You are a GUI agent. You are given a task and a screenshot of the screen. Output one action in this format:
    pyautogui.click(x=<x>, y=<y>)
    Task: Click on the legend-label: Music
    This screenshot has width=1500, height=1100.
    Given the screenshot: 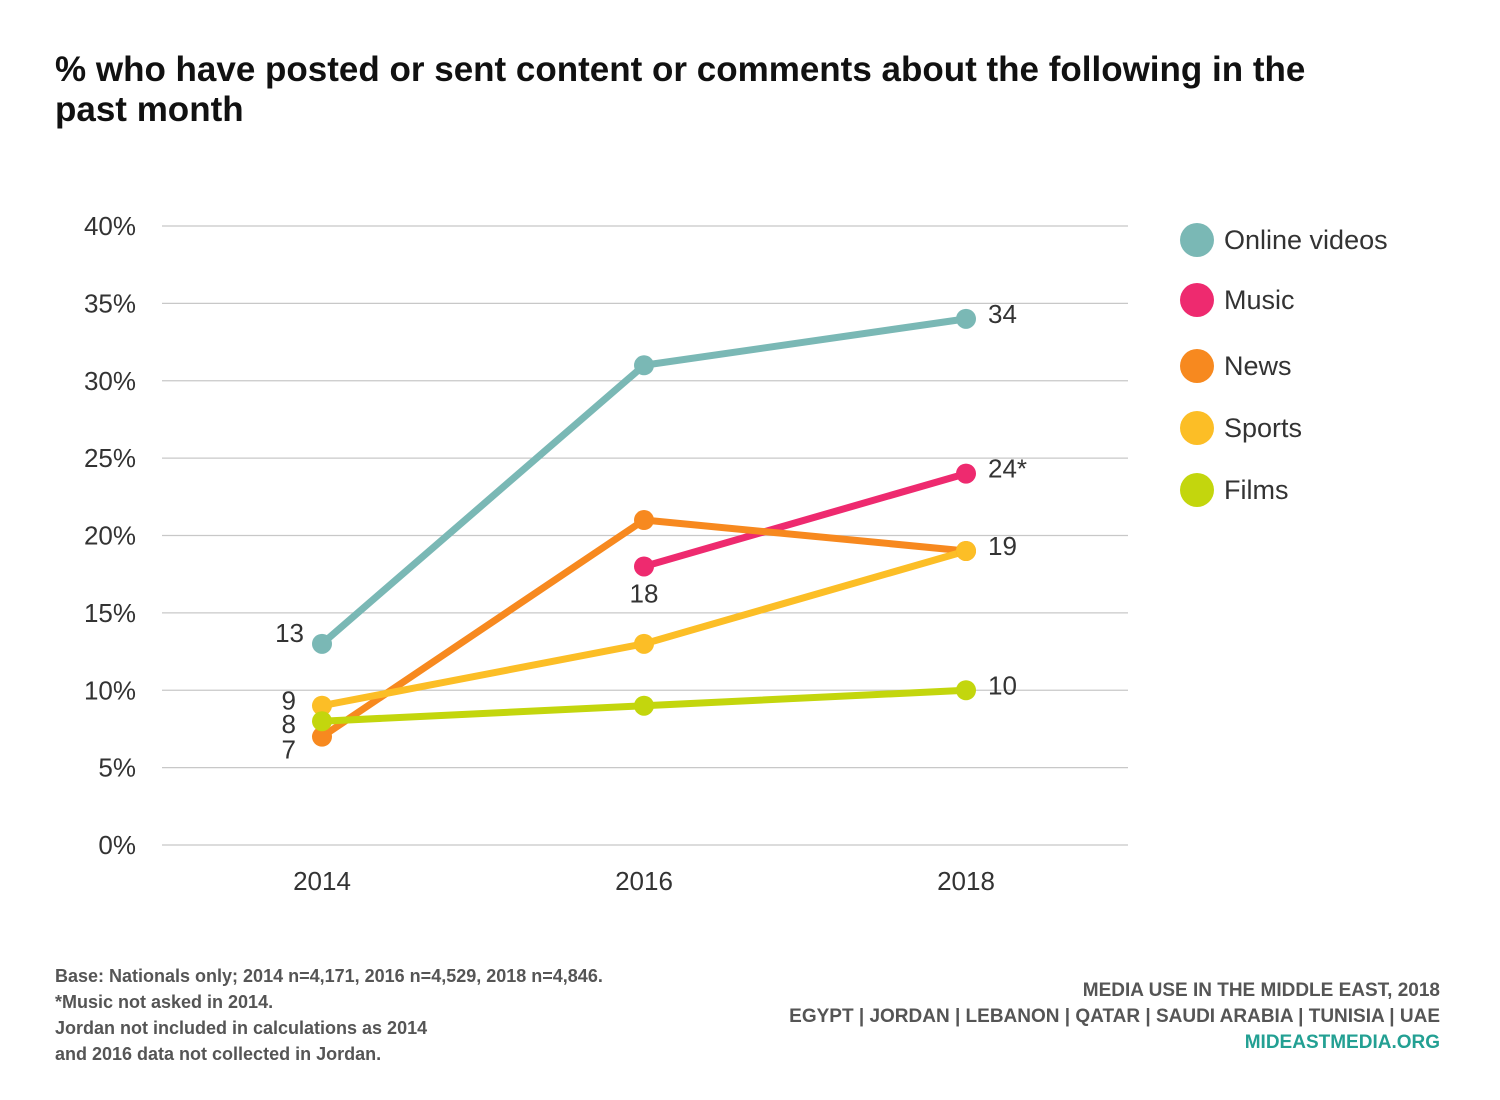 What is the action you would take?
    pyautogui.click(x=1259, y=299)
    